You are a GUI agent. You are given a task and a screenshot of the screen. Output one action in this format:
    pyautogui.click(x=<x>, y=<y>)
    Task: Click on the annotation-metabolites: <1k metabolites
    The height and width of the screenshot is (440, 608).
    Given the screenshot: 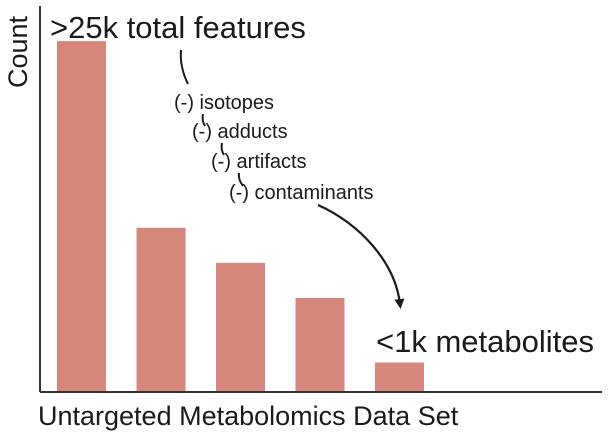 What is the action you would take?
    pyautogui.click(x=485, y=341)
    